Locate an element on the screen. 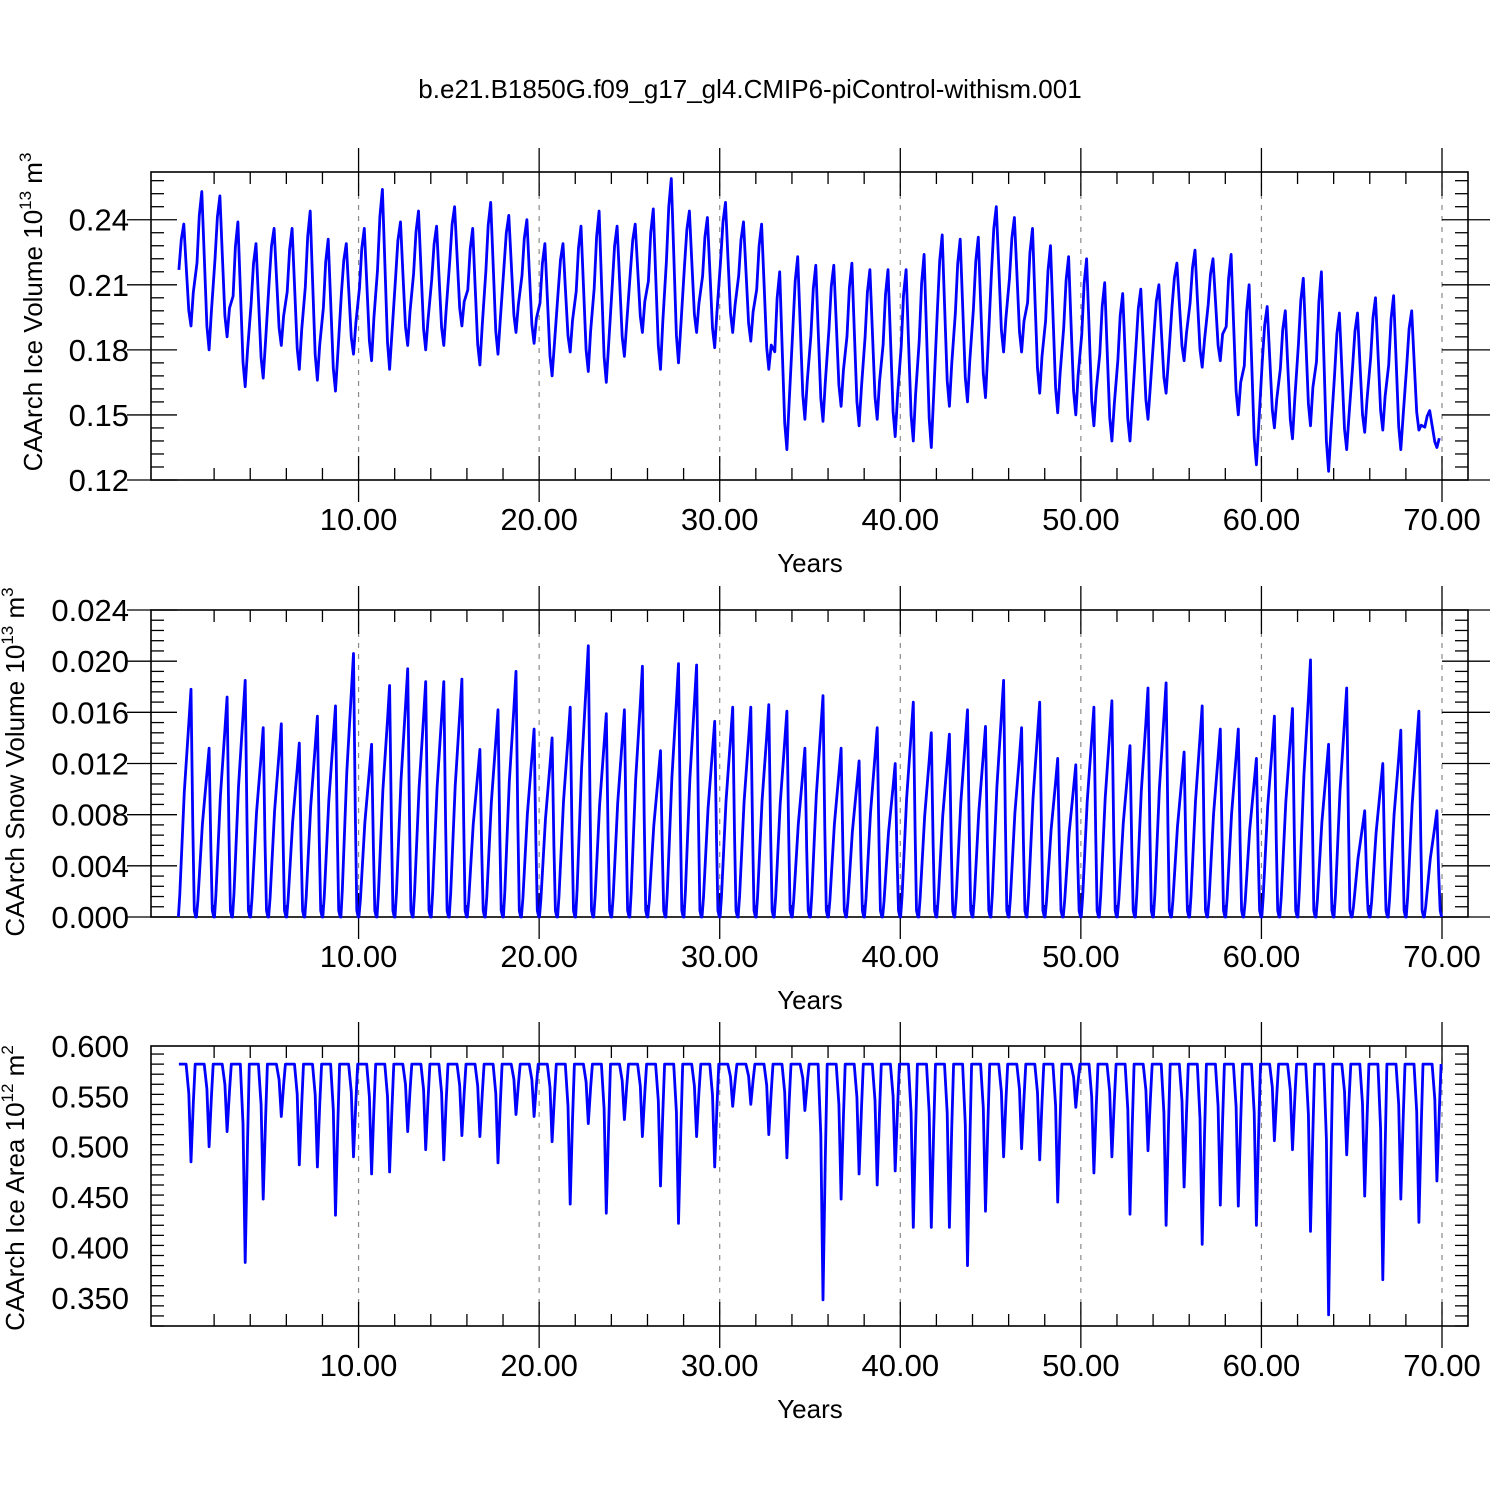 The height and width of the screenshot is (1500, 1500). y-tick-label: 0.450 is located at coordinates (90, 1197).